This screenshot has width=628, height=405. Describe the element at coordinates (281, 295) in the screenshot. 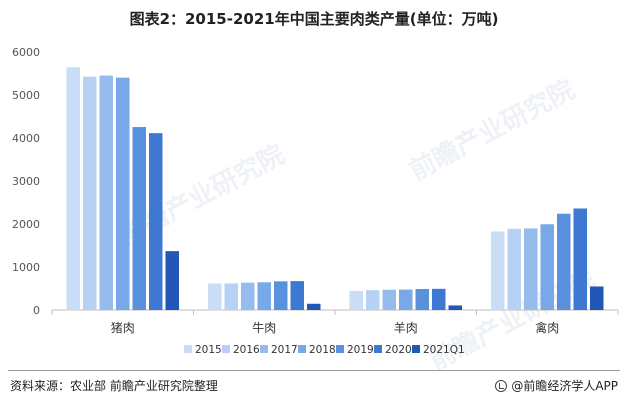

I see `bar-2019-牛肉` at that location.